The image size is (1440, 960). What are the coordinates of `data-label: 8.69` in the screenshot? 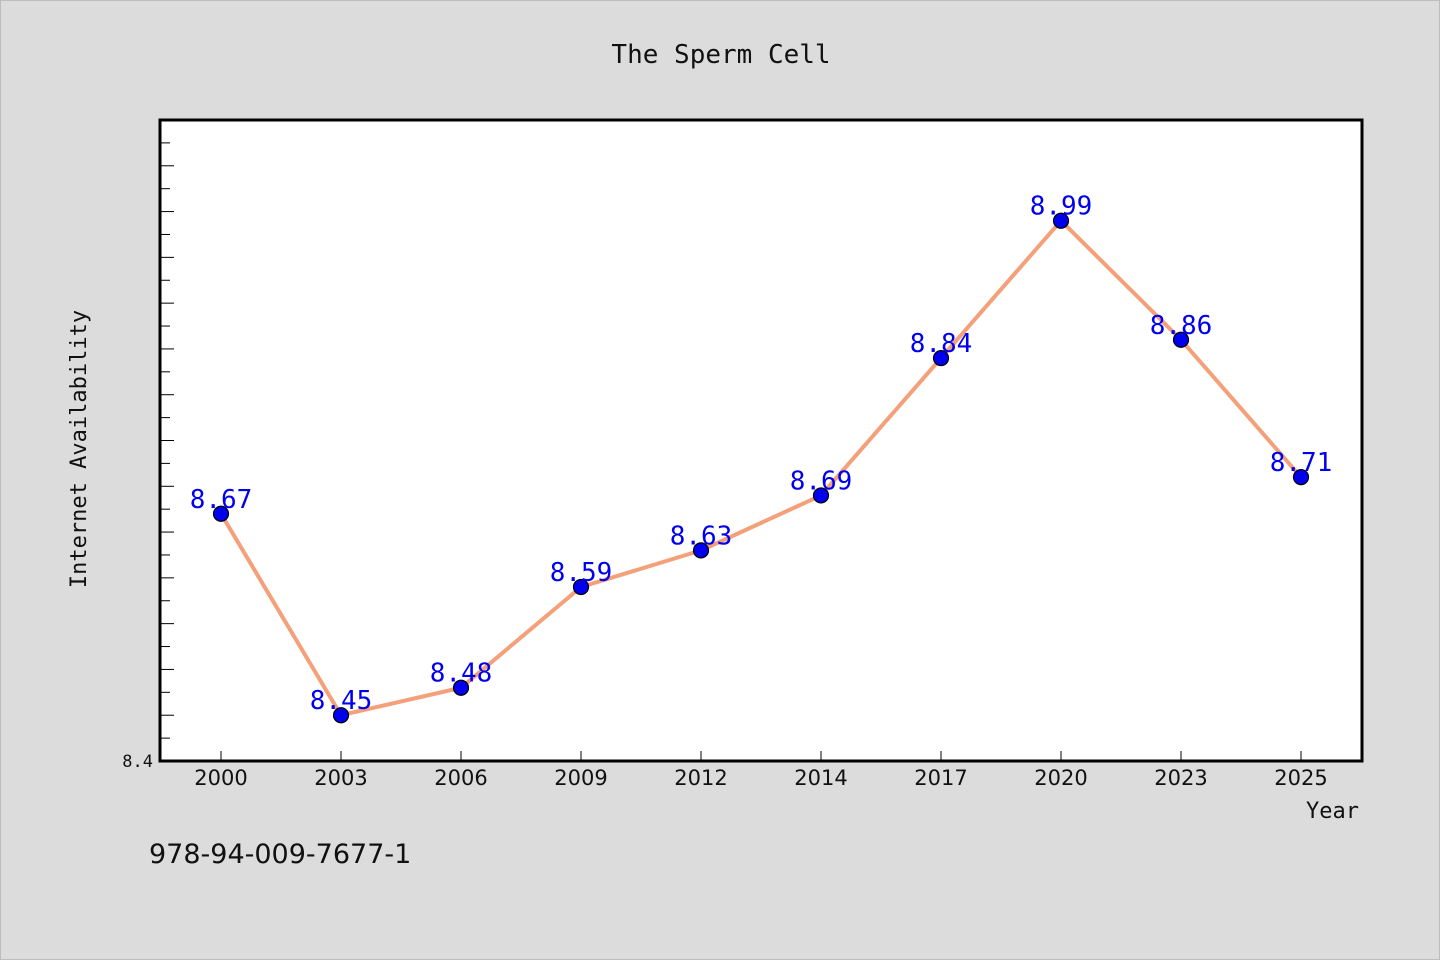 It's located at (821, 481).